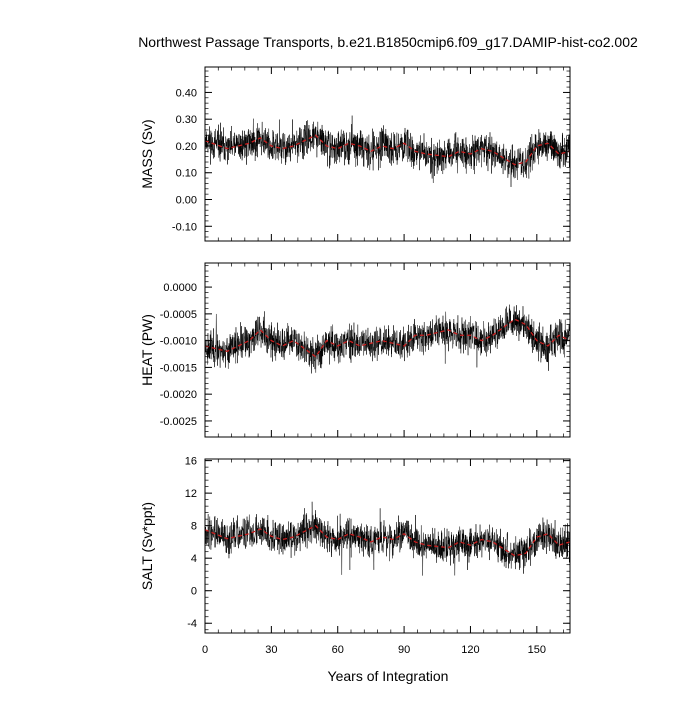 Image resolution: width=700 pixels, height=705 pixels. Describe the element at coordinates (178, 342) in the screenshot. I see `y-tick-label: -0.0010` at that location.